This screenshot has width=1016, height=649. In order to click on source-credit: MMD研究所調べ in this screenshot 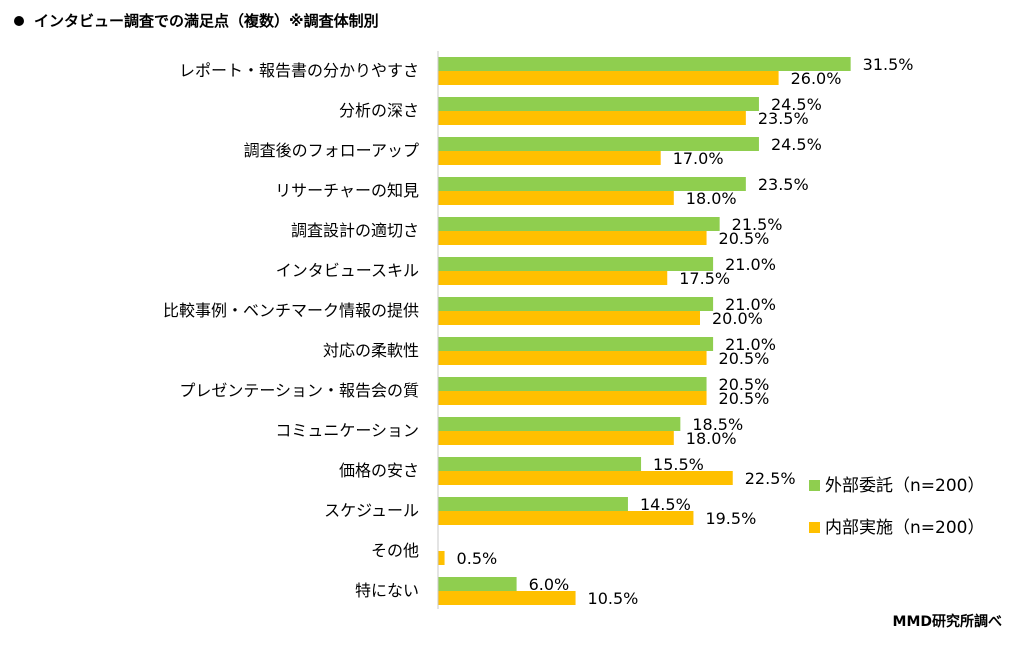, I will do `click(947, 622)`.